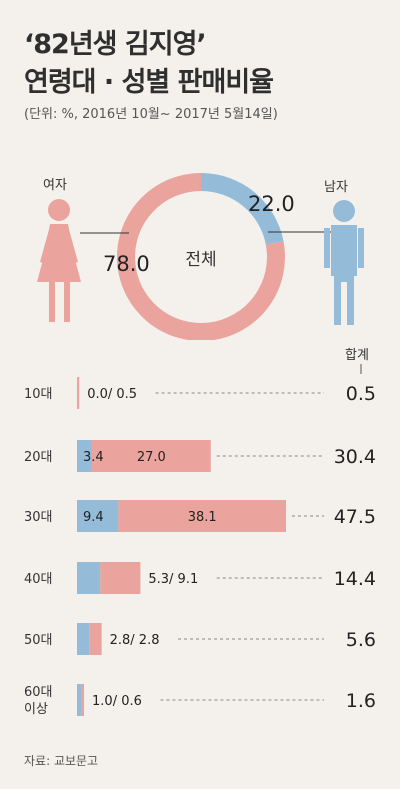 The height and width of the screenshot is (789, 400). What do you see at coordinates (46, 245) in the screenshot?
I see `female-left-arm-shape` at bounding box center [46, 245].